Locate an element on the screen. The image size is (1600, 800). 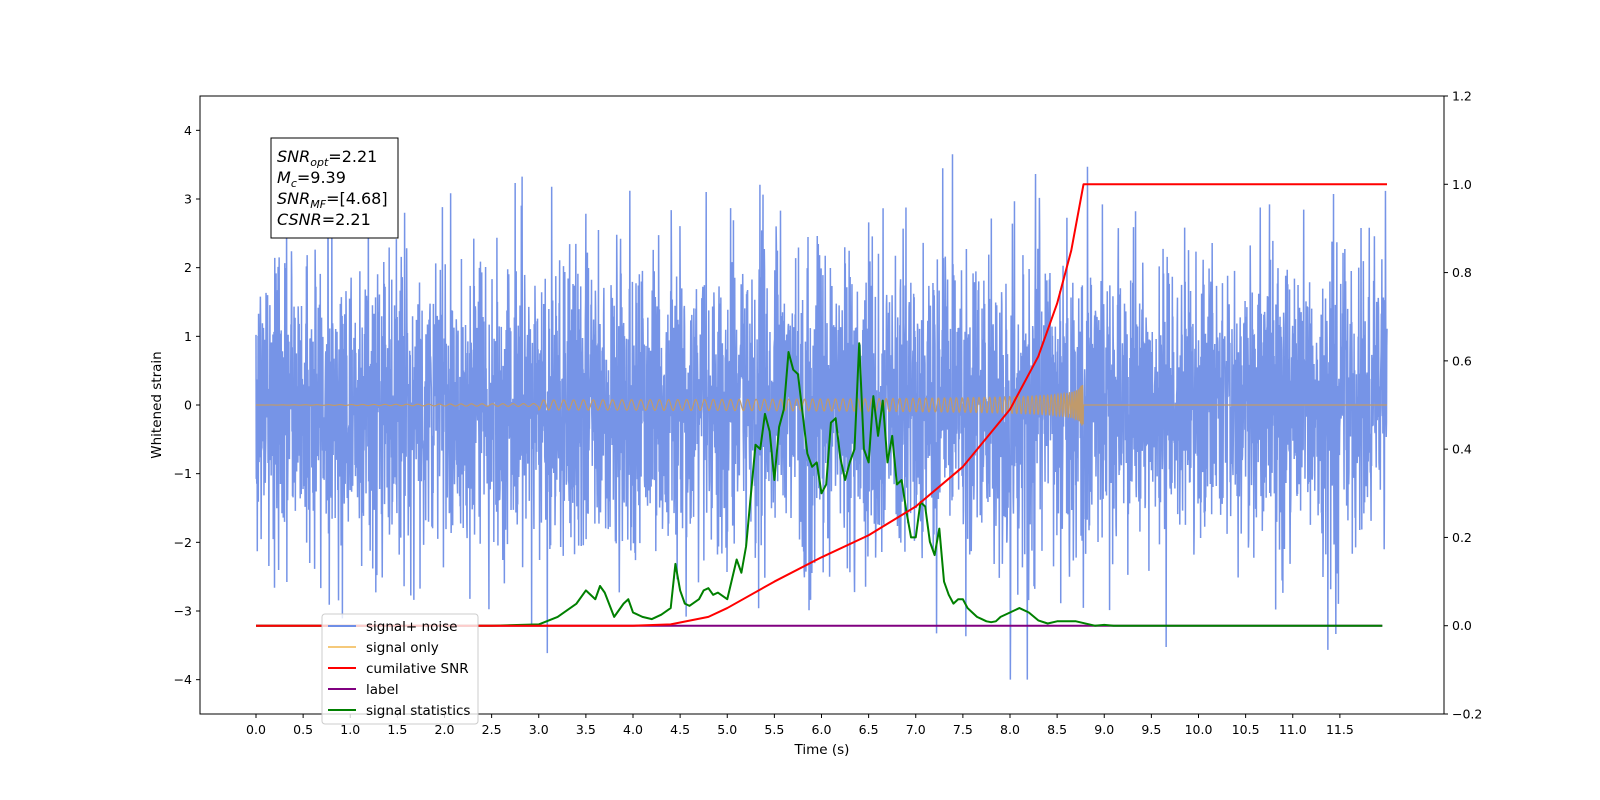
x-tick-label: 10.0 is located at coordinates (1199, 729).